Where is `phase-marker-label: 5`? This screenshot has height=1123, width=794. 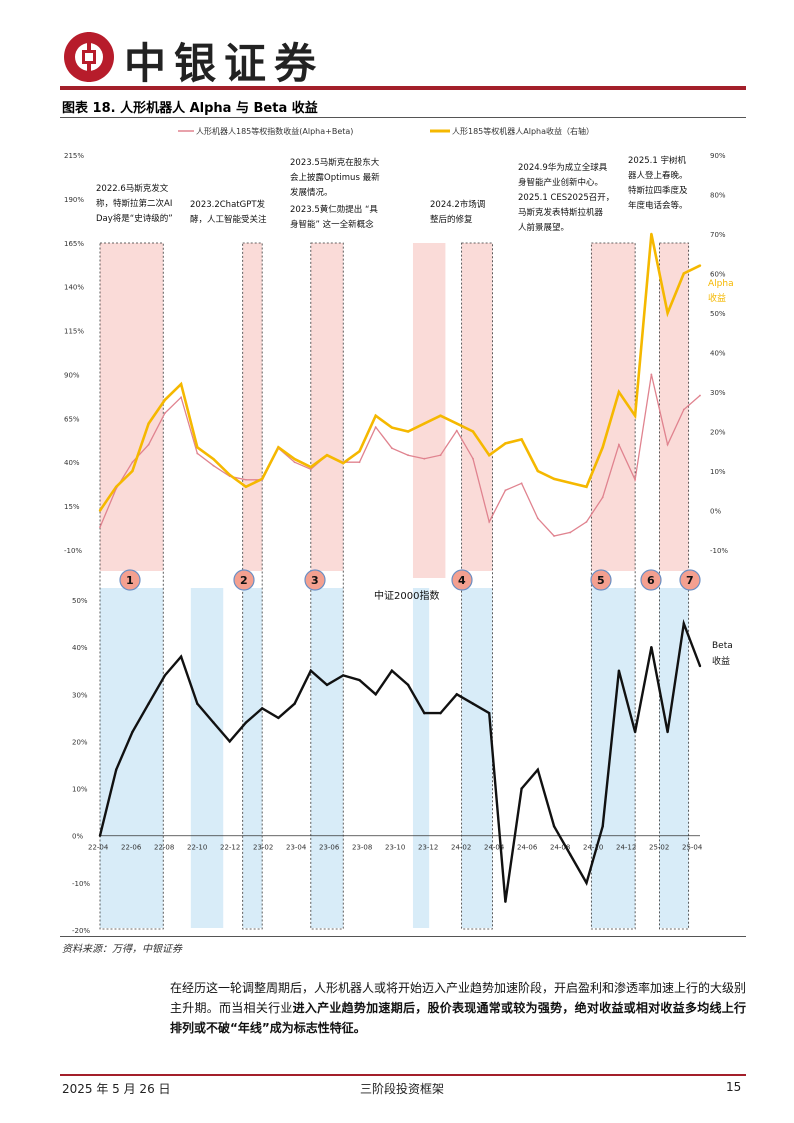
phase-marker-label: 5 is located at coordinates (601, 580).